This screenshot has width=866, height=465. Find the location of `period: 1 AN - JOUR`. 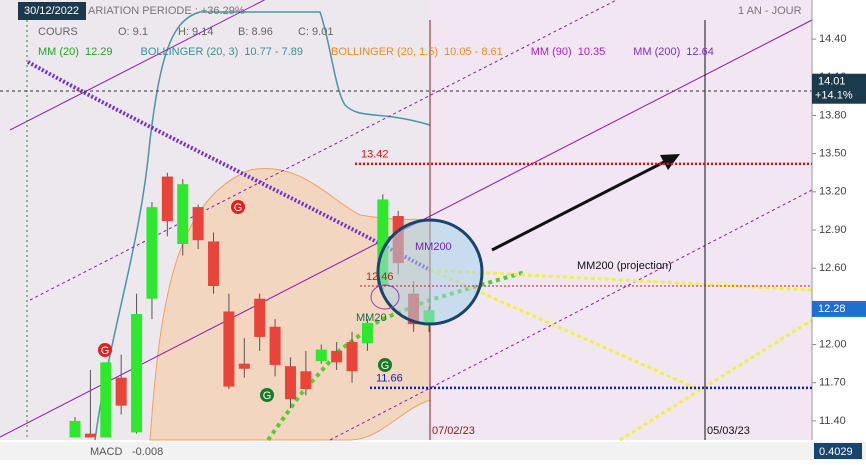

period: 1 AN - JOUR is located at coordinates (770, 11).